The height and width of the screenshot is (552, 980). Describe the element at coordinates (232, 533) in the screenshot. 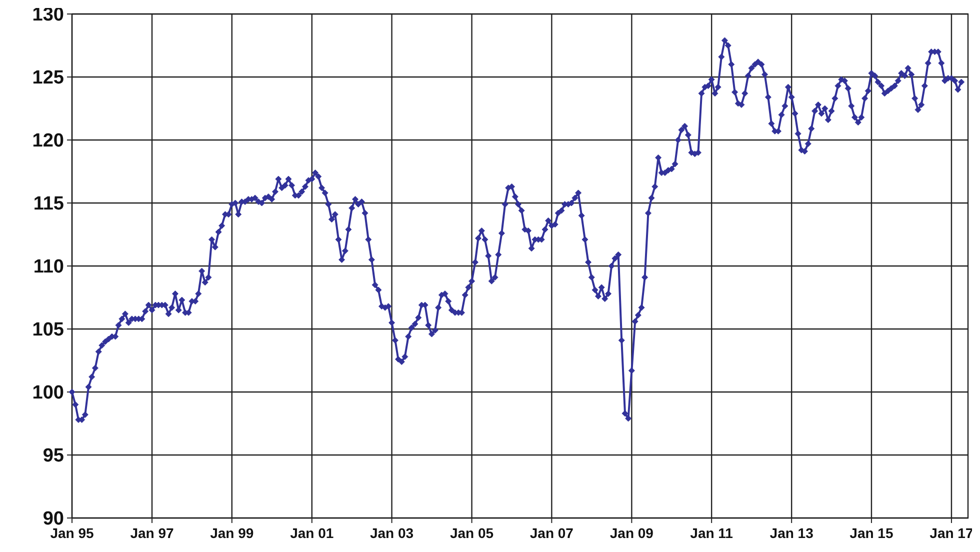

I see `x-tick-label: Jan 99` at that location.